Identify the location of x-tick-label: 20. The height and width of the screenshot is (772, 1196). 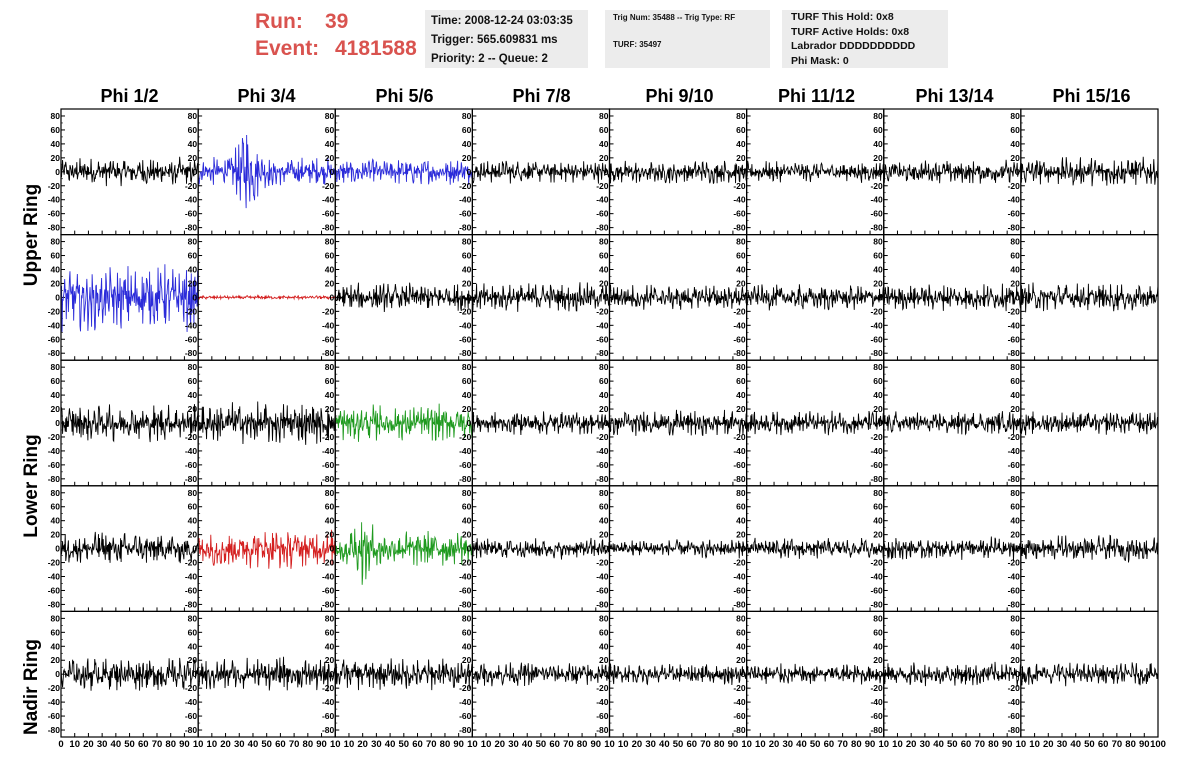
(225, 744).